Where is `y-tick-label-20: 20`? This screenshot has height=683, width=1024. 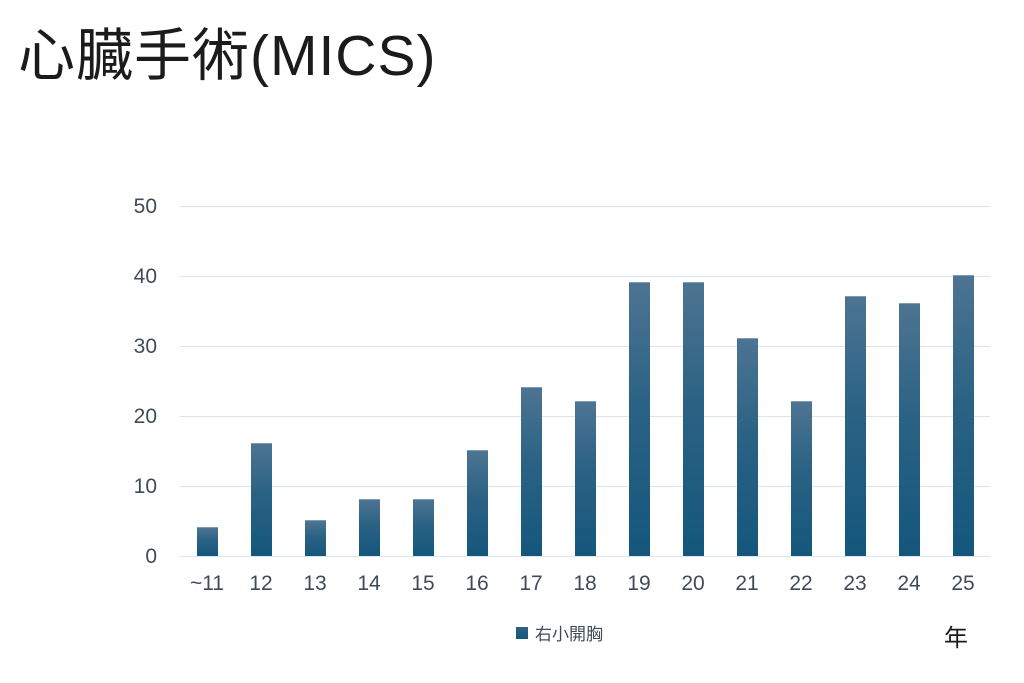
y-tick-label-20: 20 is located at coordinates (145, 416).